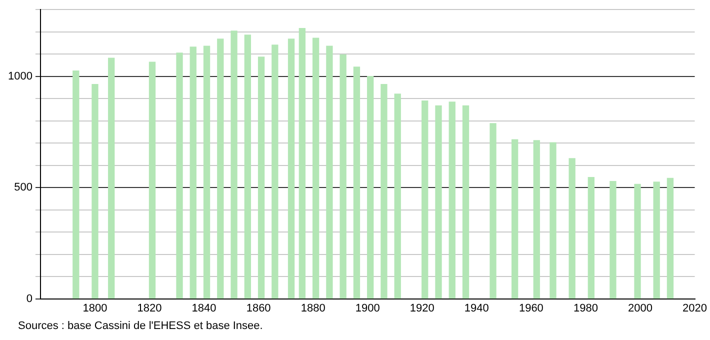 The height and width of the screenshot is (340, 710). What do you see at coordinates (95, 308) in the screenshot?
I see `x-tick-label: 1800` at bounding box center [95, 308].